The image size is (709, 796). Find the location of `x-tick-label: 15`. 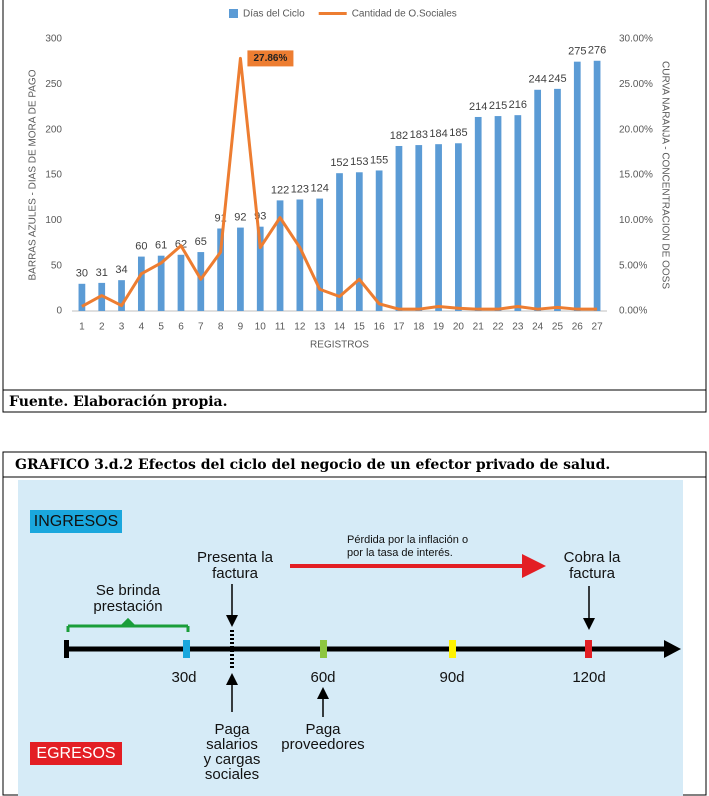

x-tick-label: 15 is located at coordinates (360, 327).